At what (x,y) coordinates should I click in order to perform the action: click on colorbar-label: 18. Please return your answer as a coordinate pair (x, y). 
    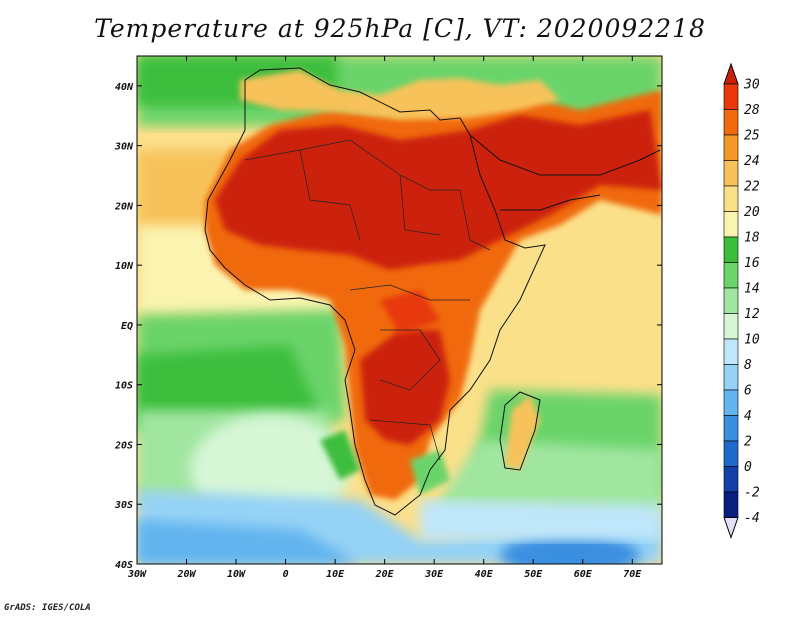
    Looking at the image, I should click on (752, 238).